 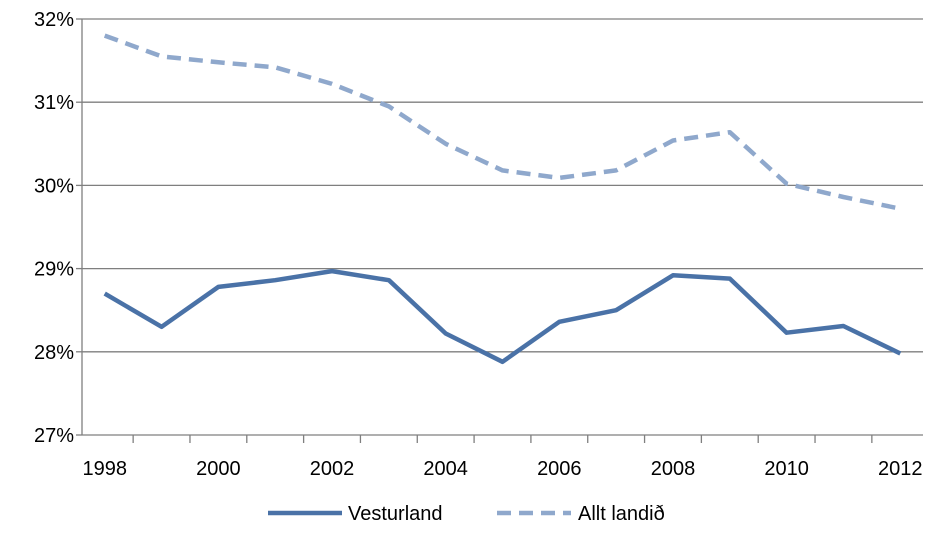 I want to click on x-tick-label: 2006, so click(x=559, y=469).